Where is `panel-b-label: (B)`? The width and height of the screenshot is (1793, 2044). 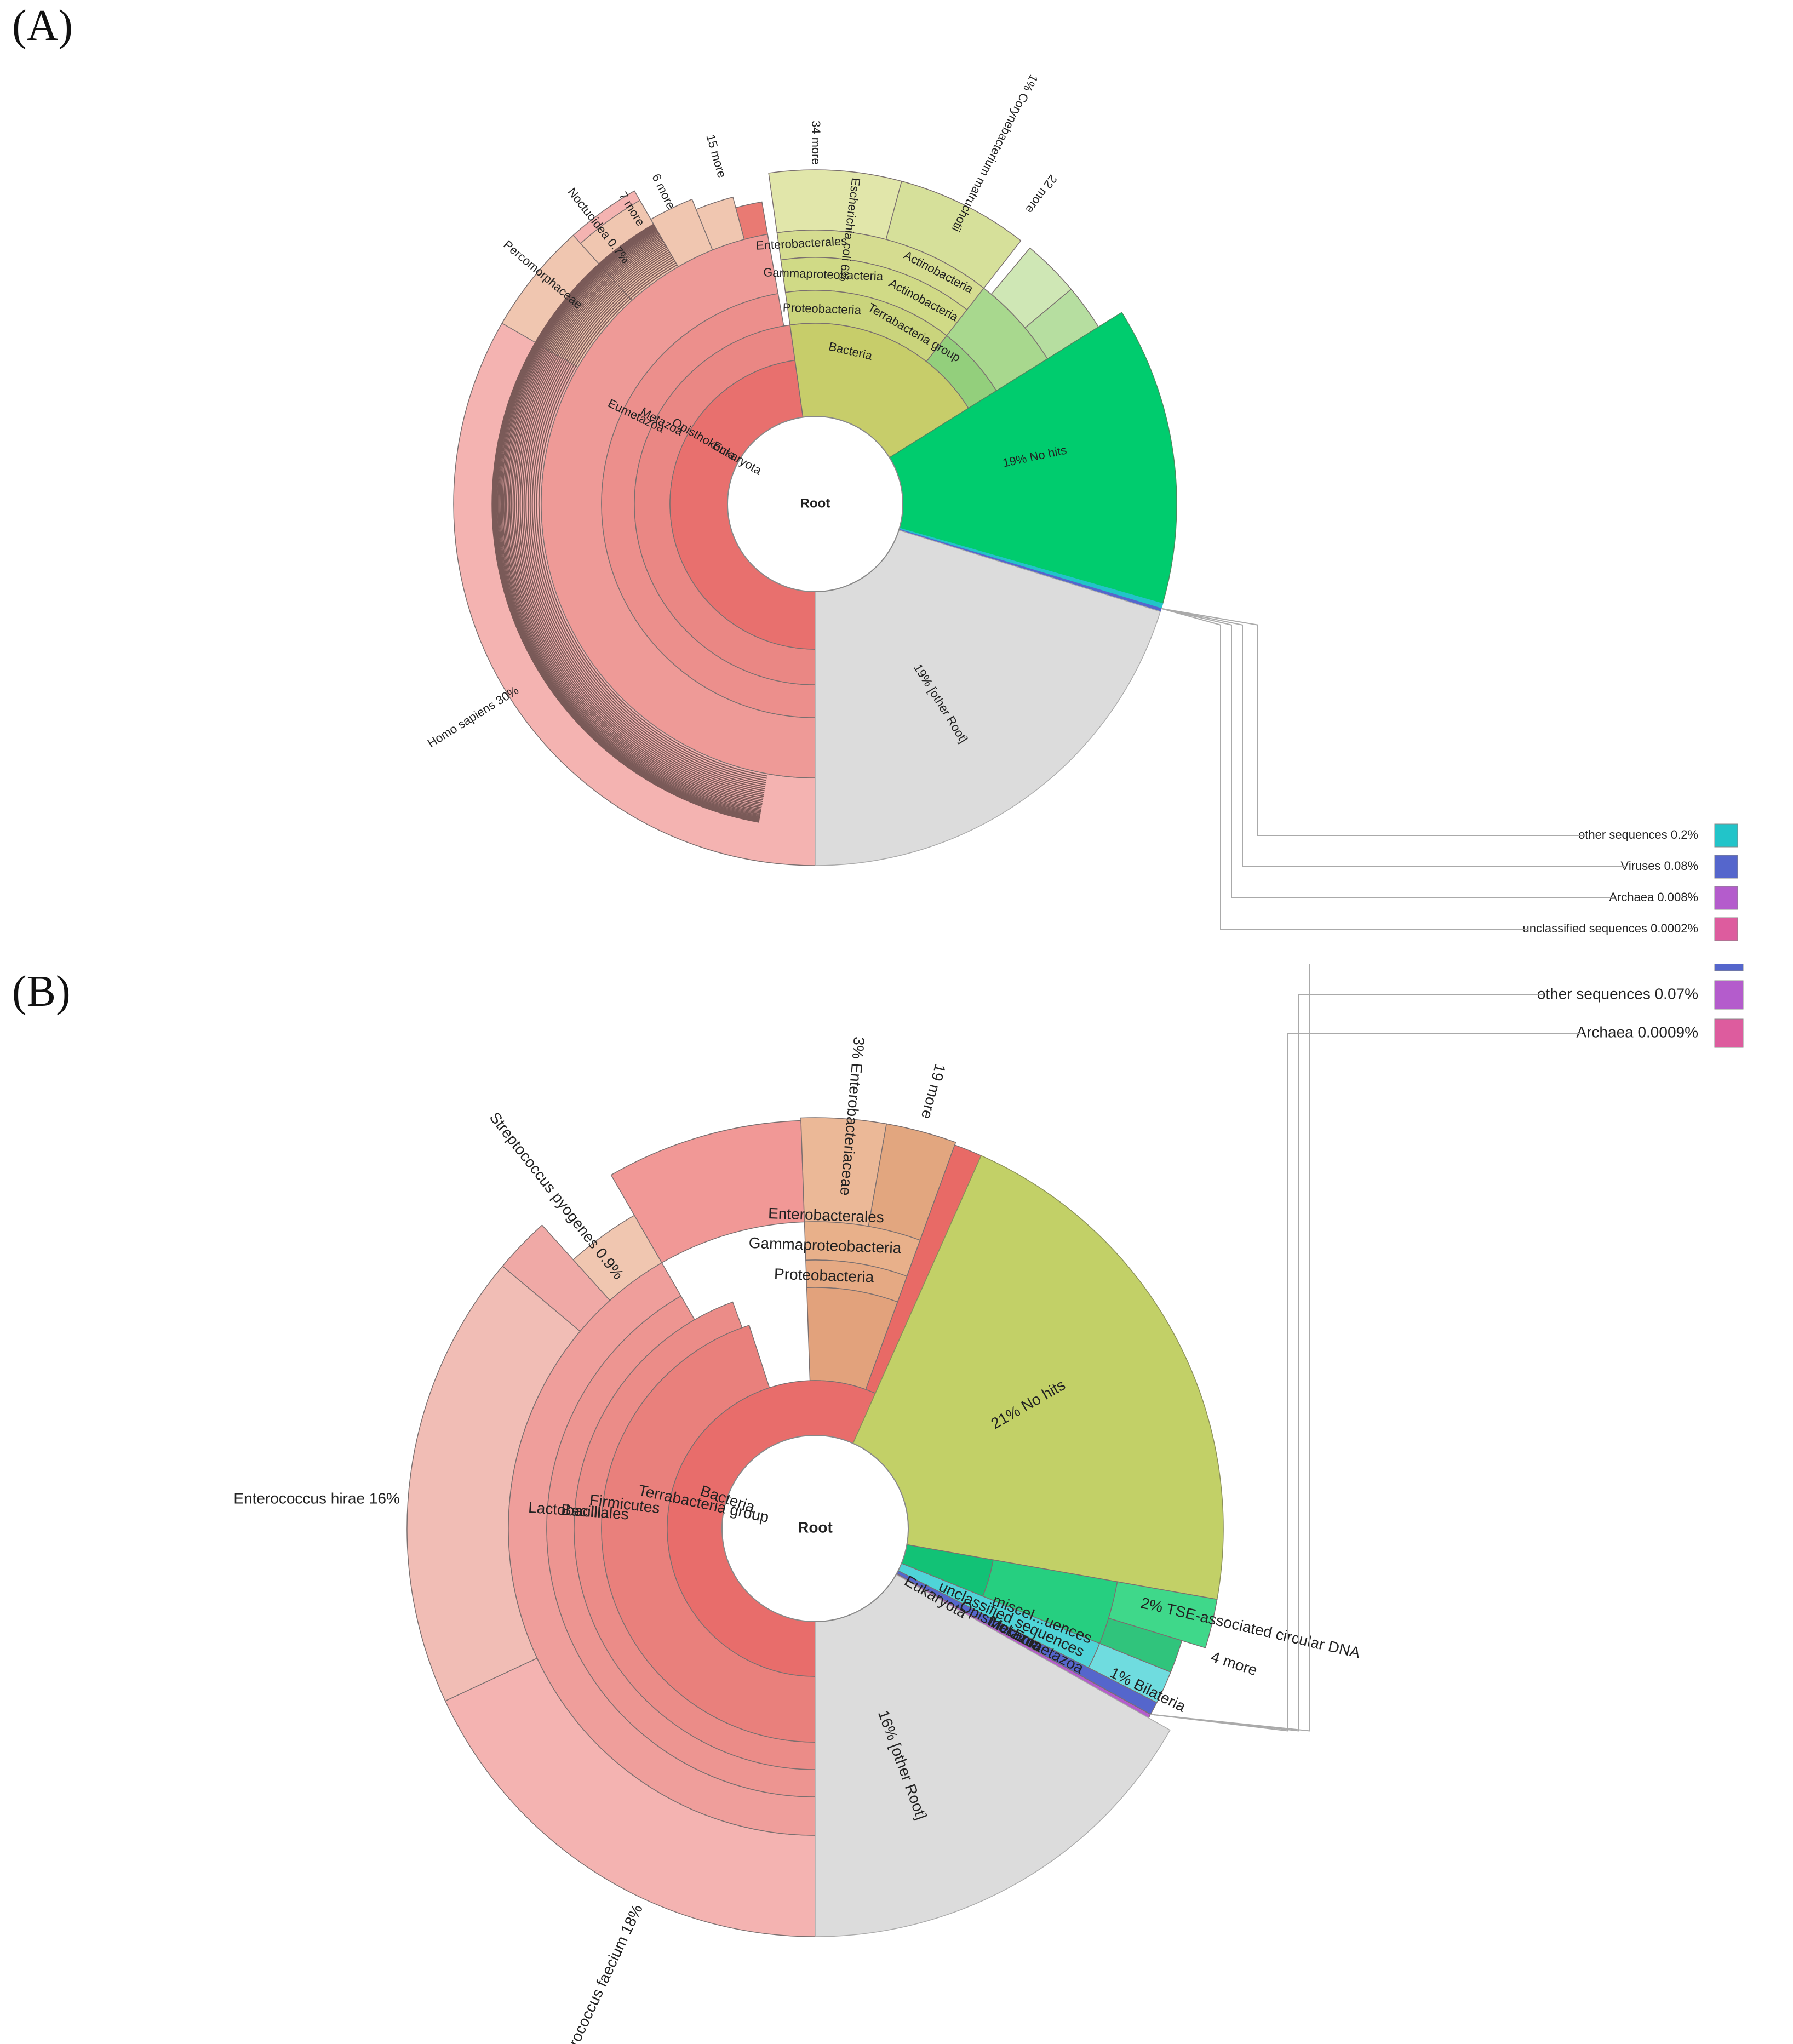 panel-b-label: (B) is located at coordinates (41, 991).